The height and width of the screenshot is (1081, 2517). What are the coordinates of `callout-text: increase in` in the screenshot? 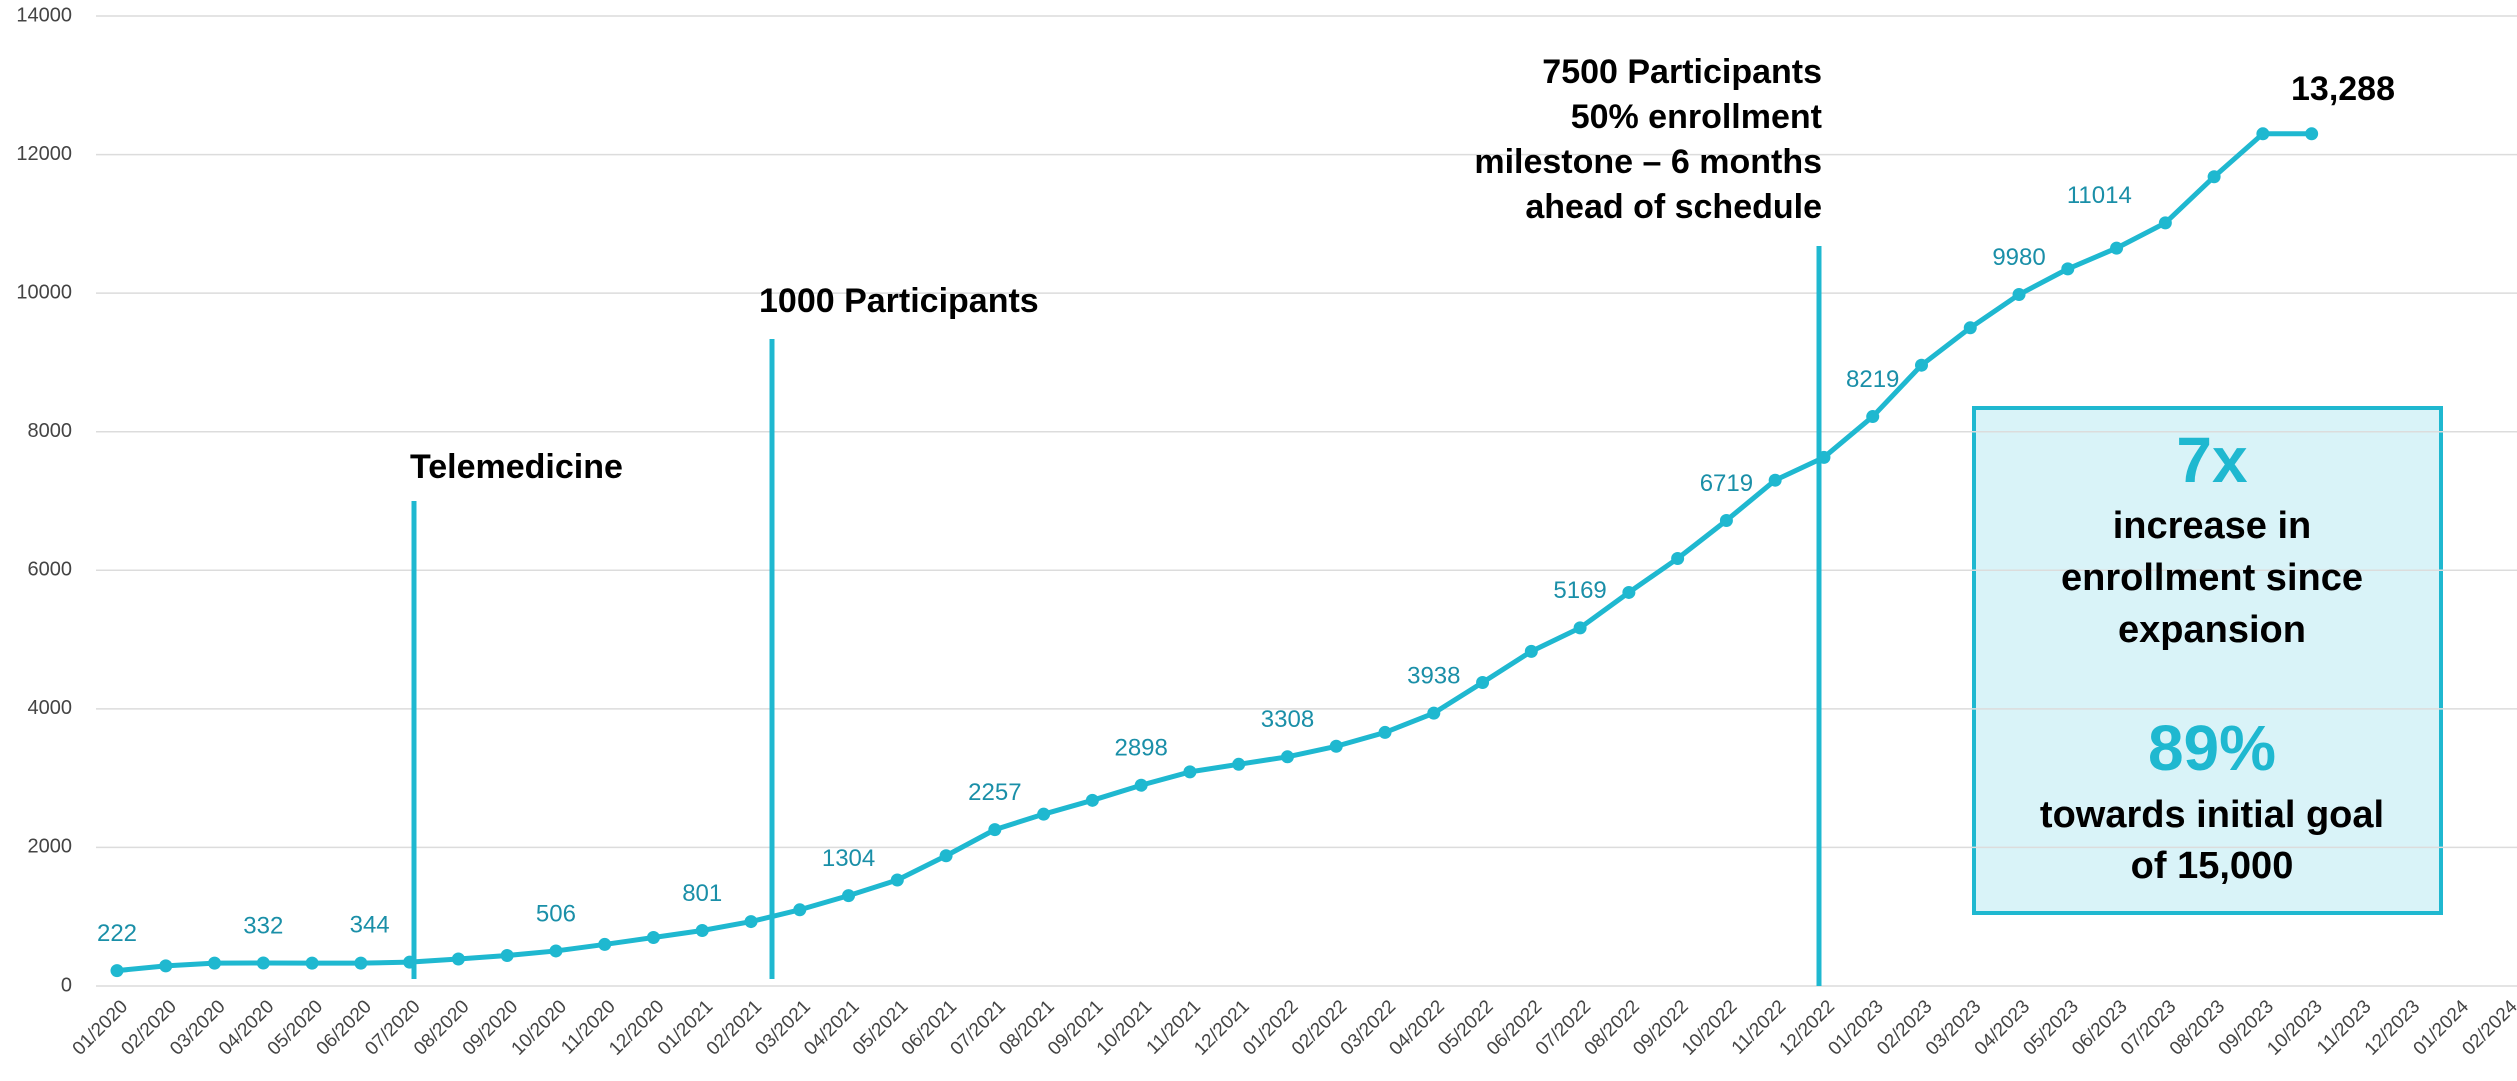 It's located at (2212, 526).